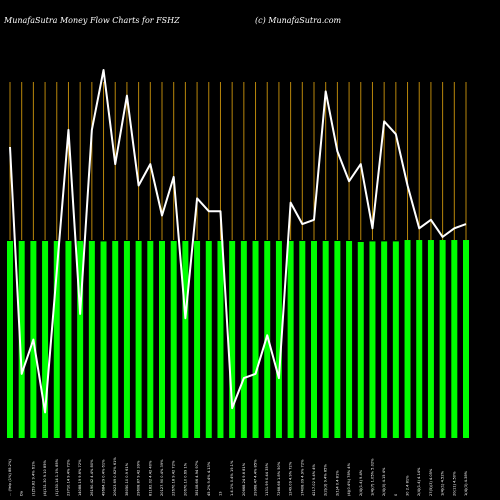 The width and height of the screenshot is (500, 500). Describe the element at coordinates (244, 479) in the screenshot. I see `x-tick-label: 20668.24 9.6 81%` at that location.